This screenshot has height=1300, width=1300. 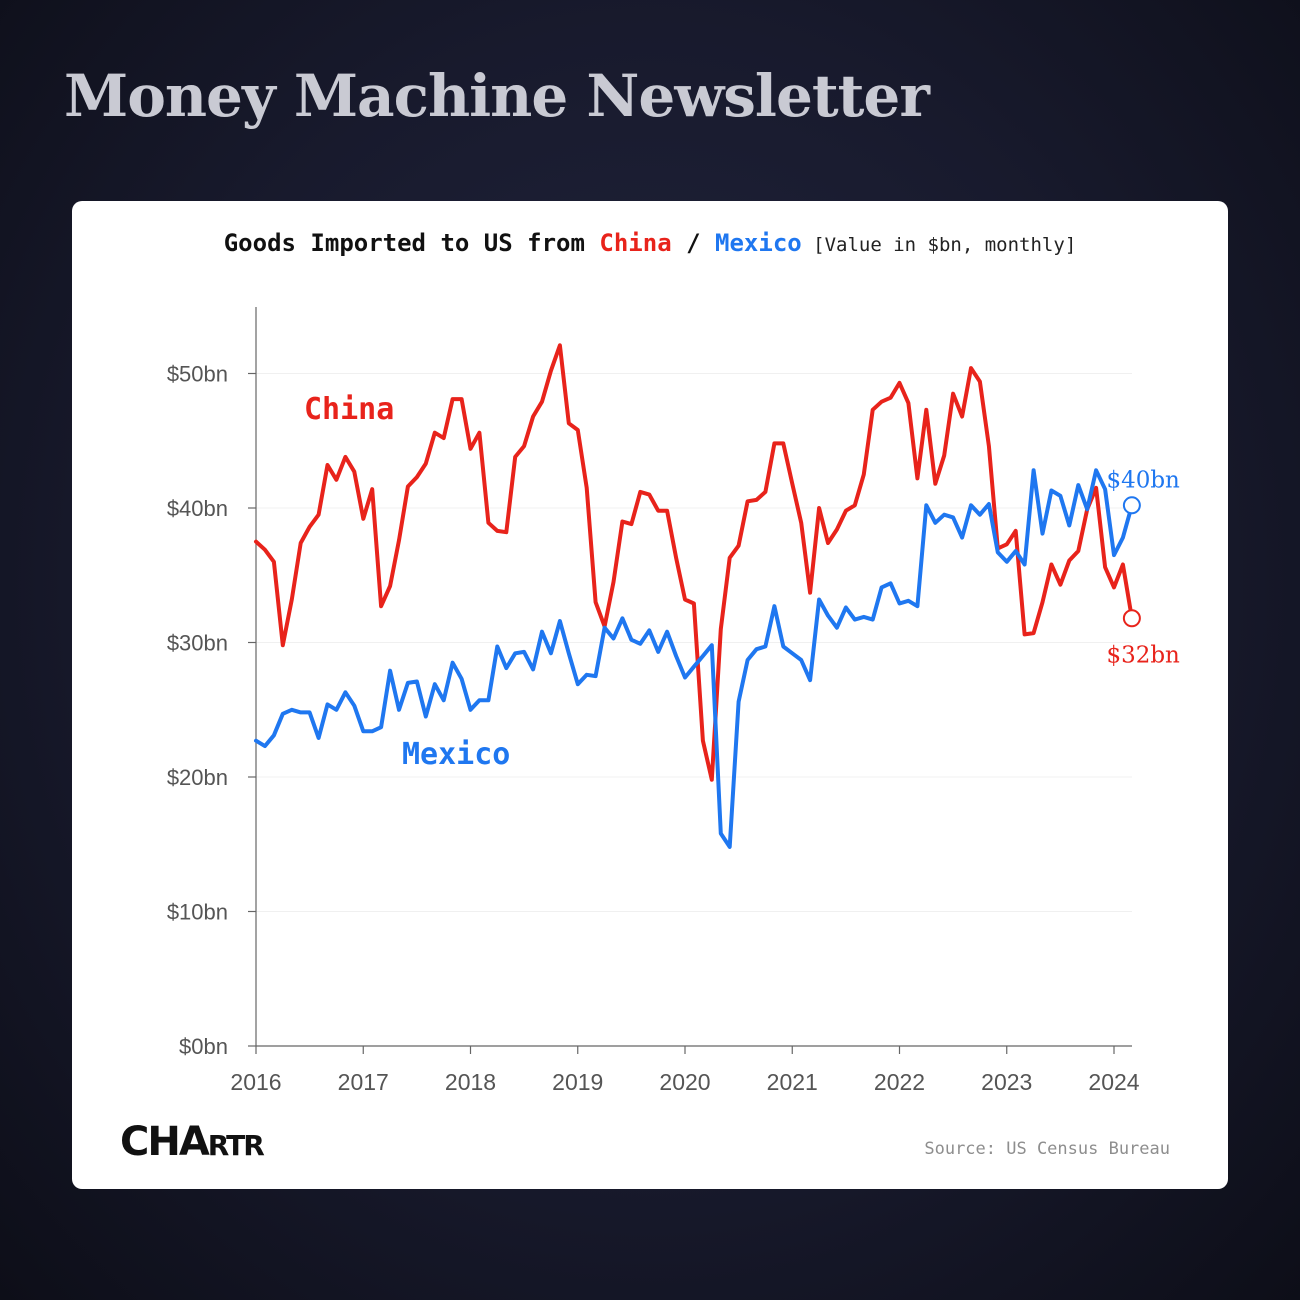 I want to click on x-tick-label: 2022, so click(x=899, y=1082).